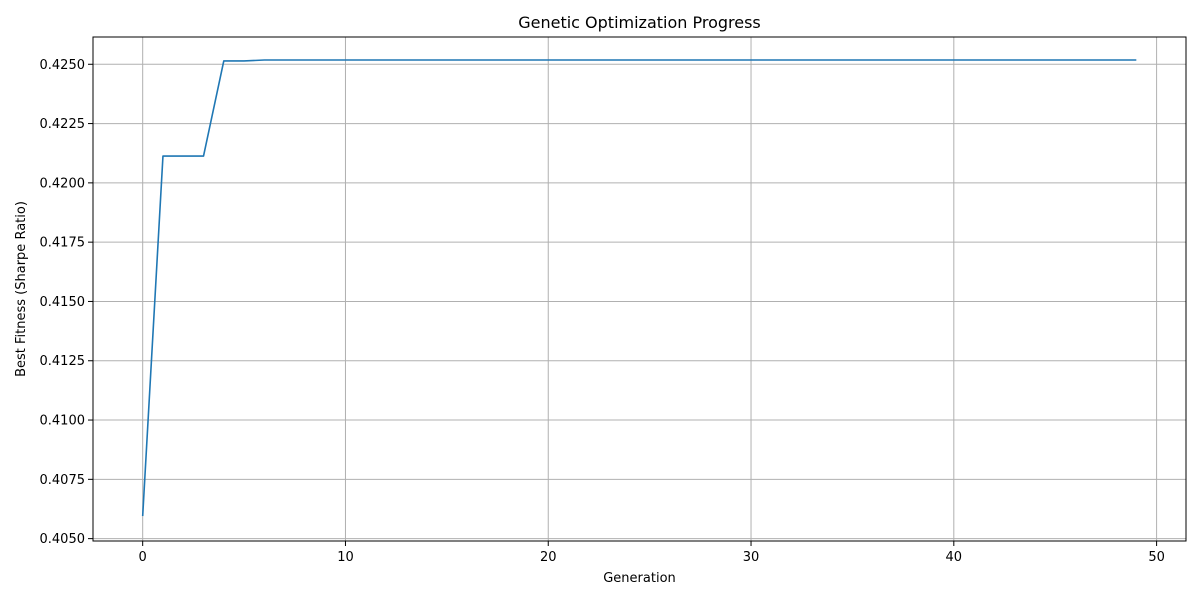 This screenshot has width=1200, height=600. What do you see at coordinates (639, 22) in the screenshot?
I see `chart-title: Genetic Optimization Progress` at bounding box center [639, 22].